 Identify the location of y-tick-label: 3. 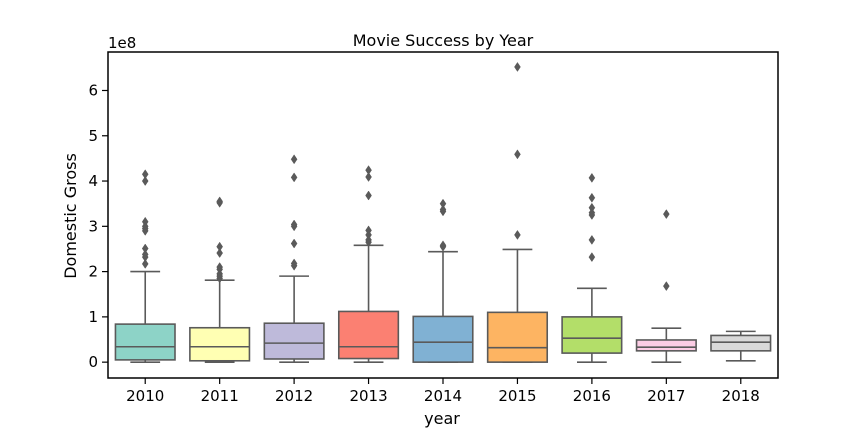
(93, 226).